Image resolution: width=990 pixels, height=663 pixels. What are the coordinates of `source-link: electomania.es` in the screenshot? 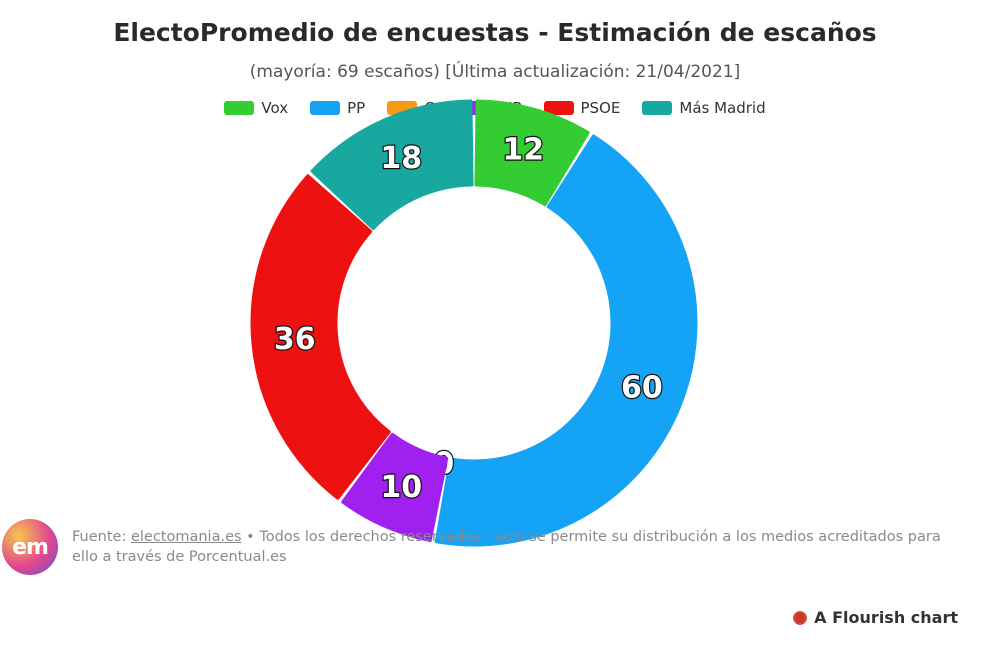 It's located at (186, 537).